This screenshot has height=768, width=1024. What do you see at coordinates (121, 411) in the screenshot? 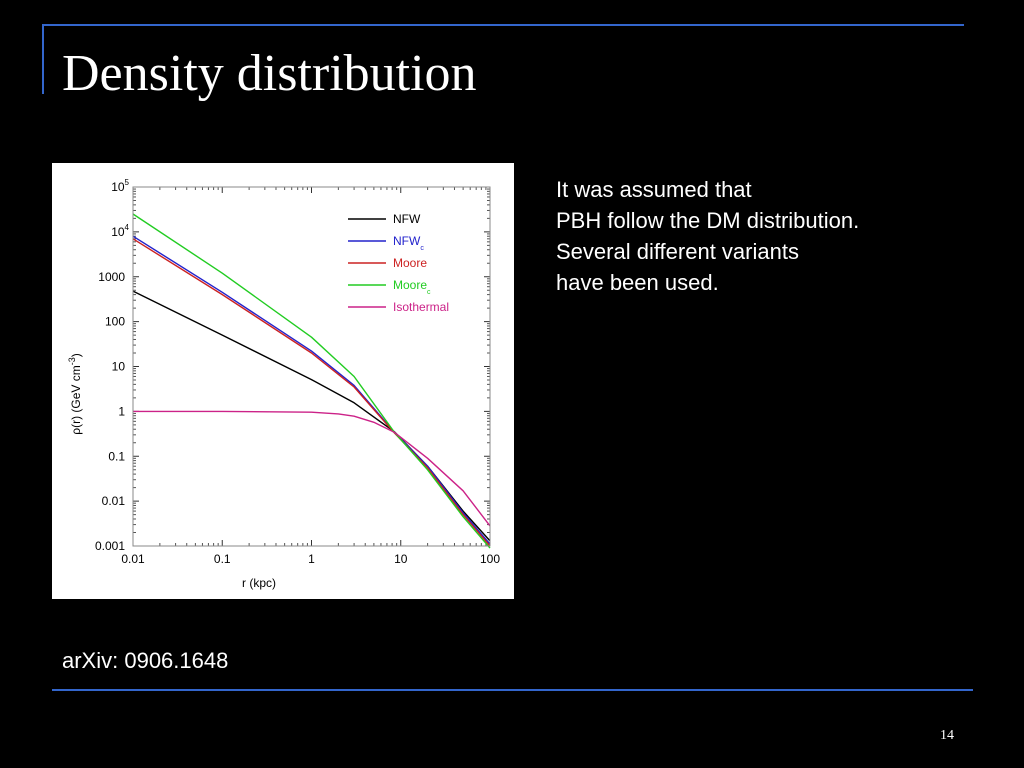
I see `y-tick-label: 1` at bounding box center [121, 411].